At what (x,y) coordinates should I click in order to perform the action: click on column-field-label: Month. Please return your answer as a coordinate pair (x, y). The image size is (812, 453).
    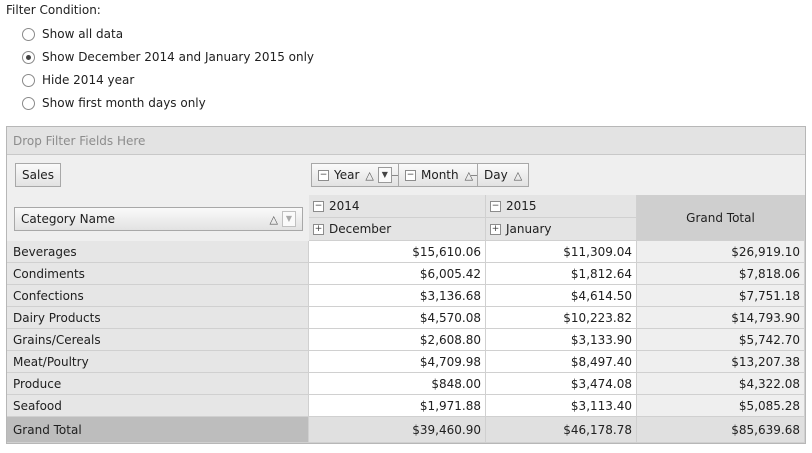
    Looking at the image, I should click on (440, 175).